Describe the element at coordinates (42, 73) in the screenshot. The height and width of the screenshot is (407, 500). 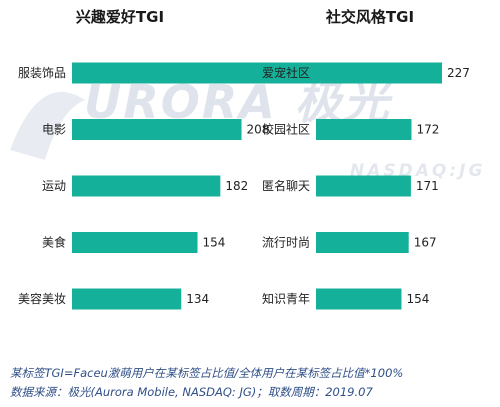
I see `category-label: 服装饰品` at that location.